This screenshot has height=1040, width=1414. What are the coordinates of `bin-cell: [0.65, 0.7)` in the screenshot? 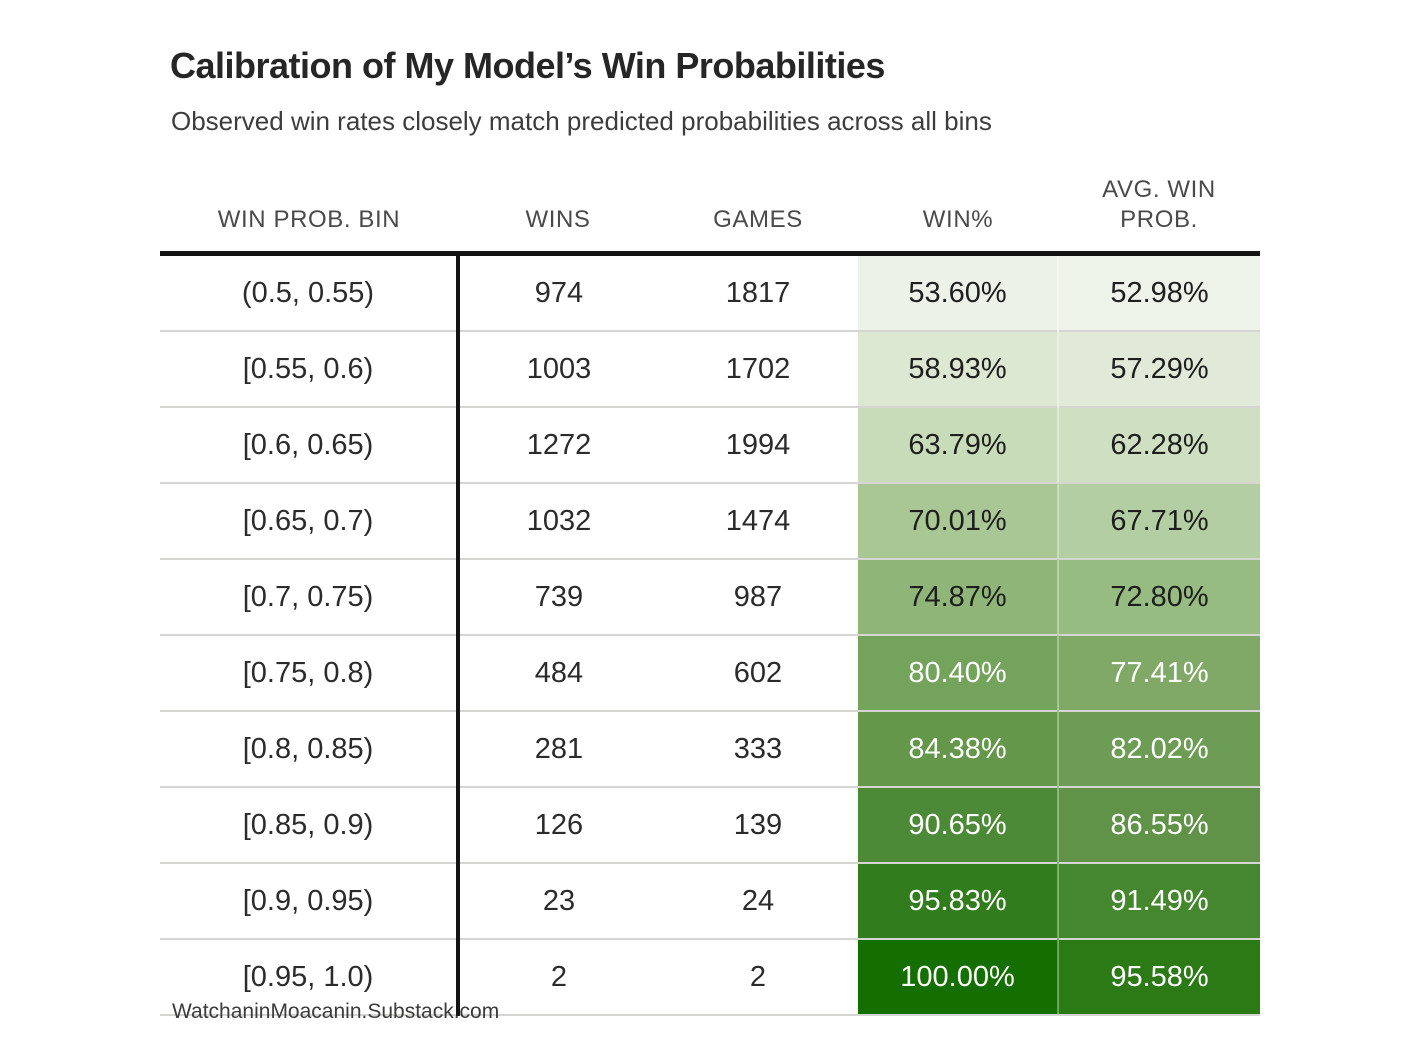 It's located at (310, 520).